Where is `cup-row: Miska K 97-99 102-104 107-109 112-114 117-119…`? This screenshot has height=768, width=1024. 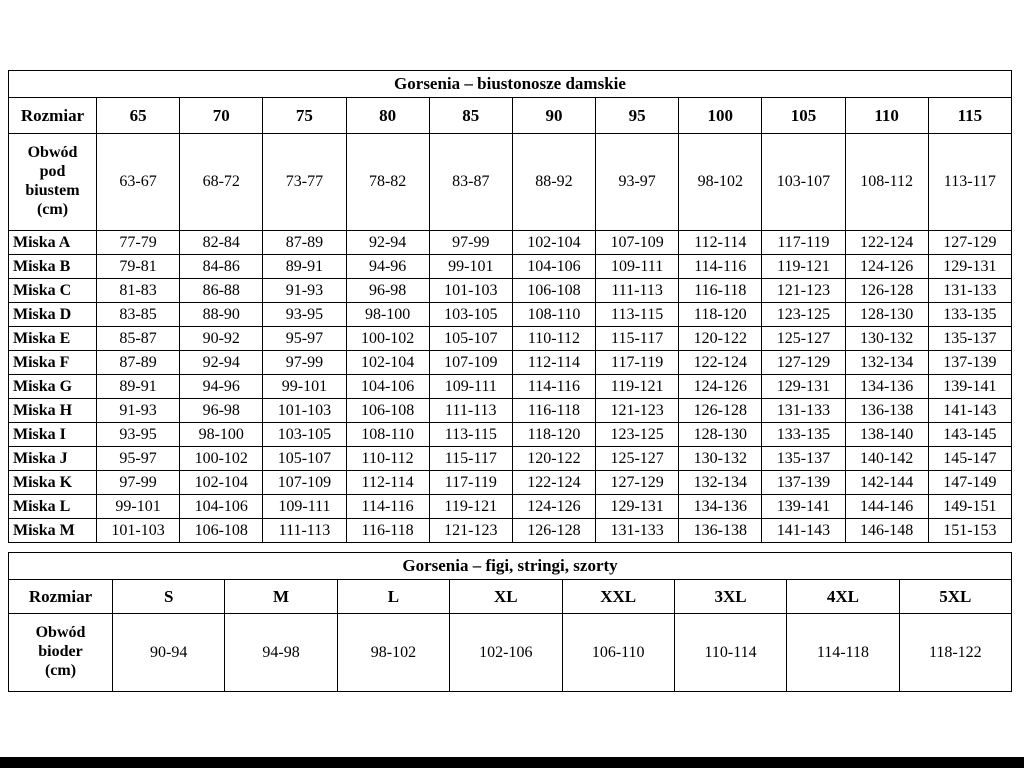 cup-row: Miska K 97-99 102-104 107-109 112-114 117-119… is located at coordinates (510, 482).